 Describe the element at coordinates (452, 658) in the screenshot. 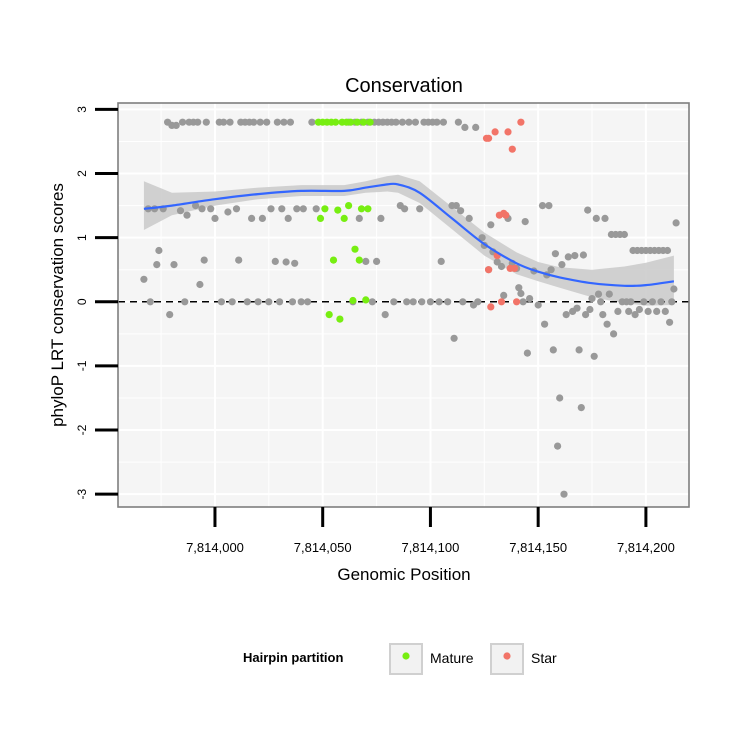

I see `legend-label-mature: Mature` at that location.